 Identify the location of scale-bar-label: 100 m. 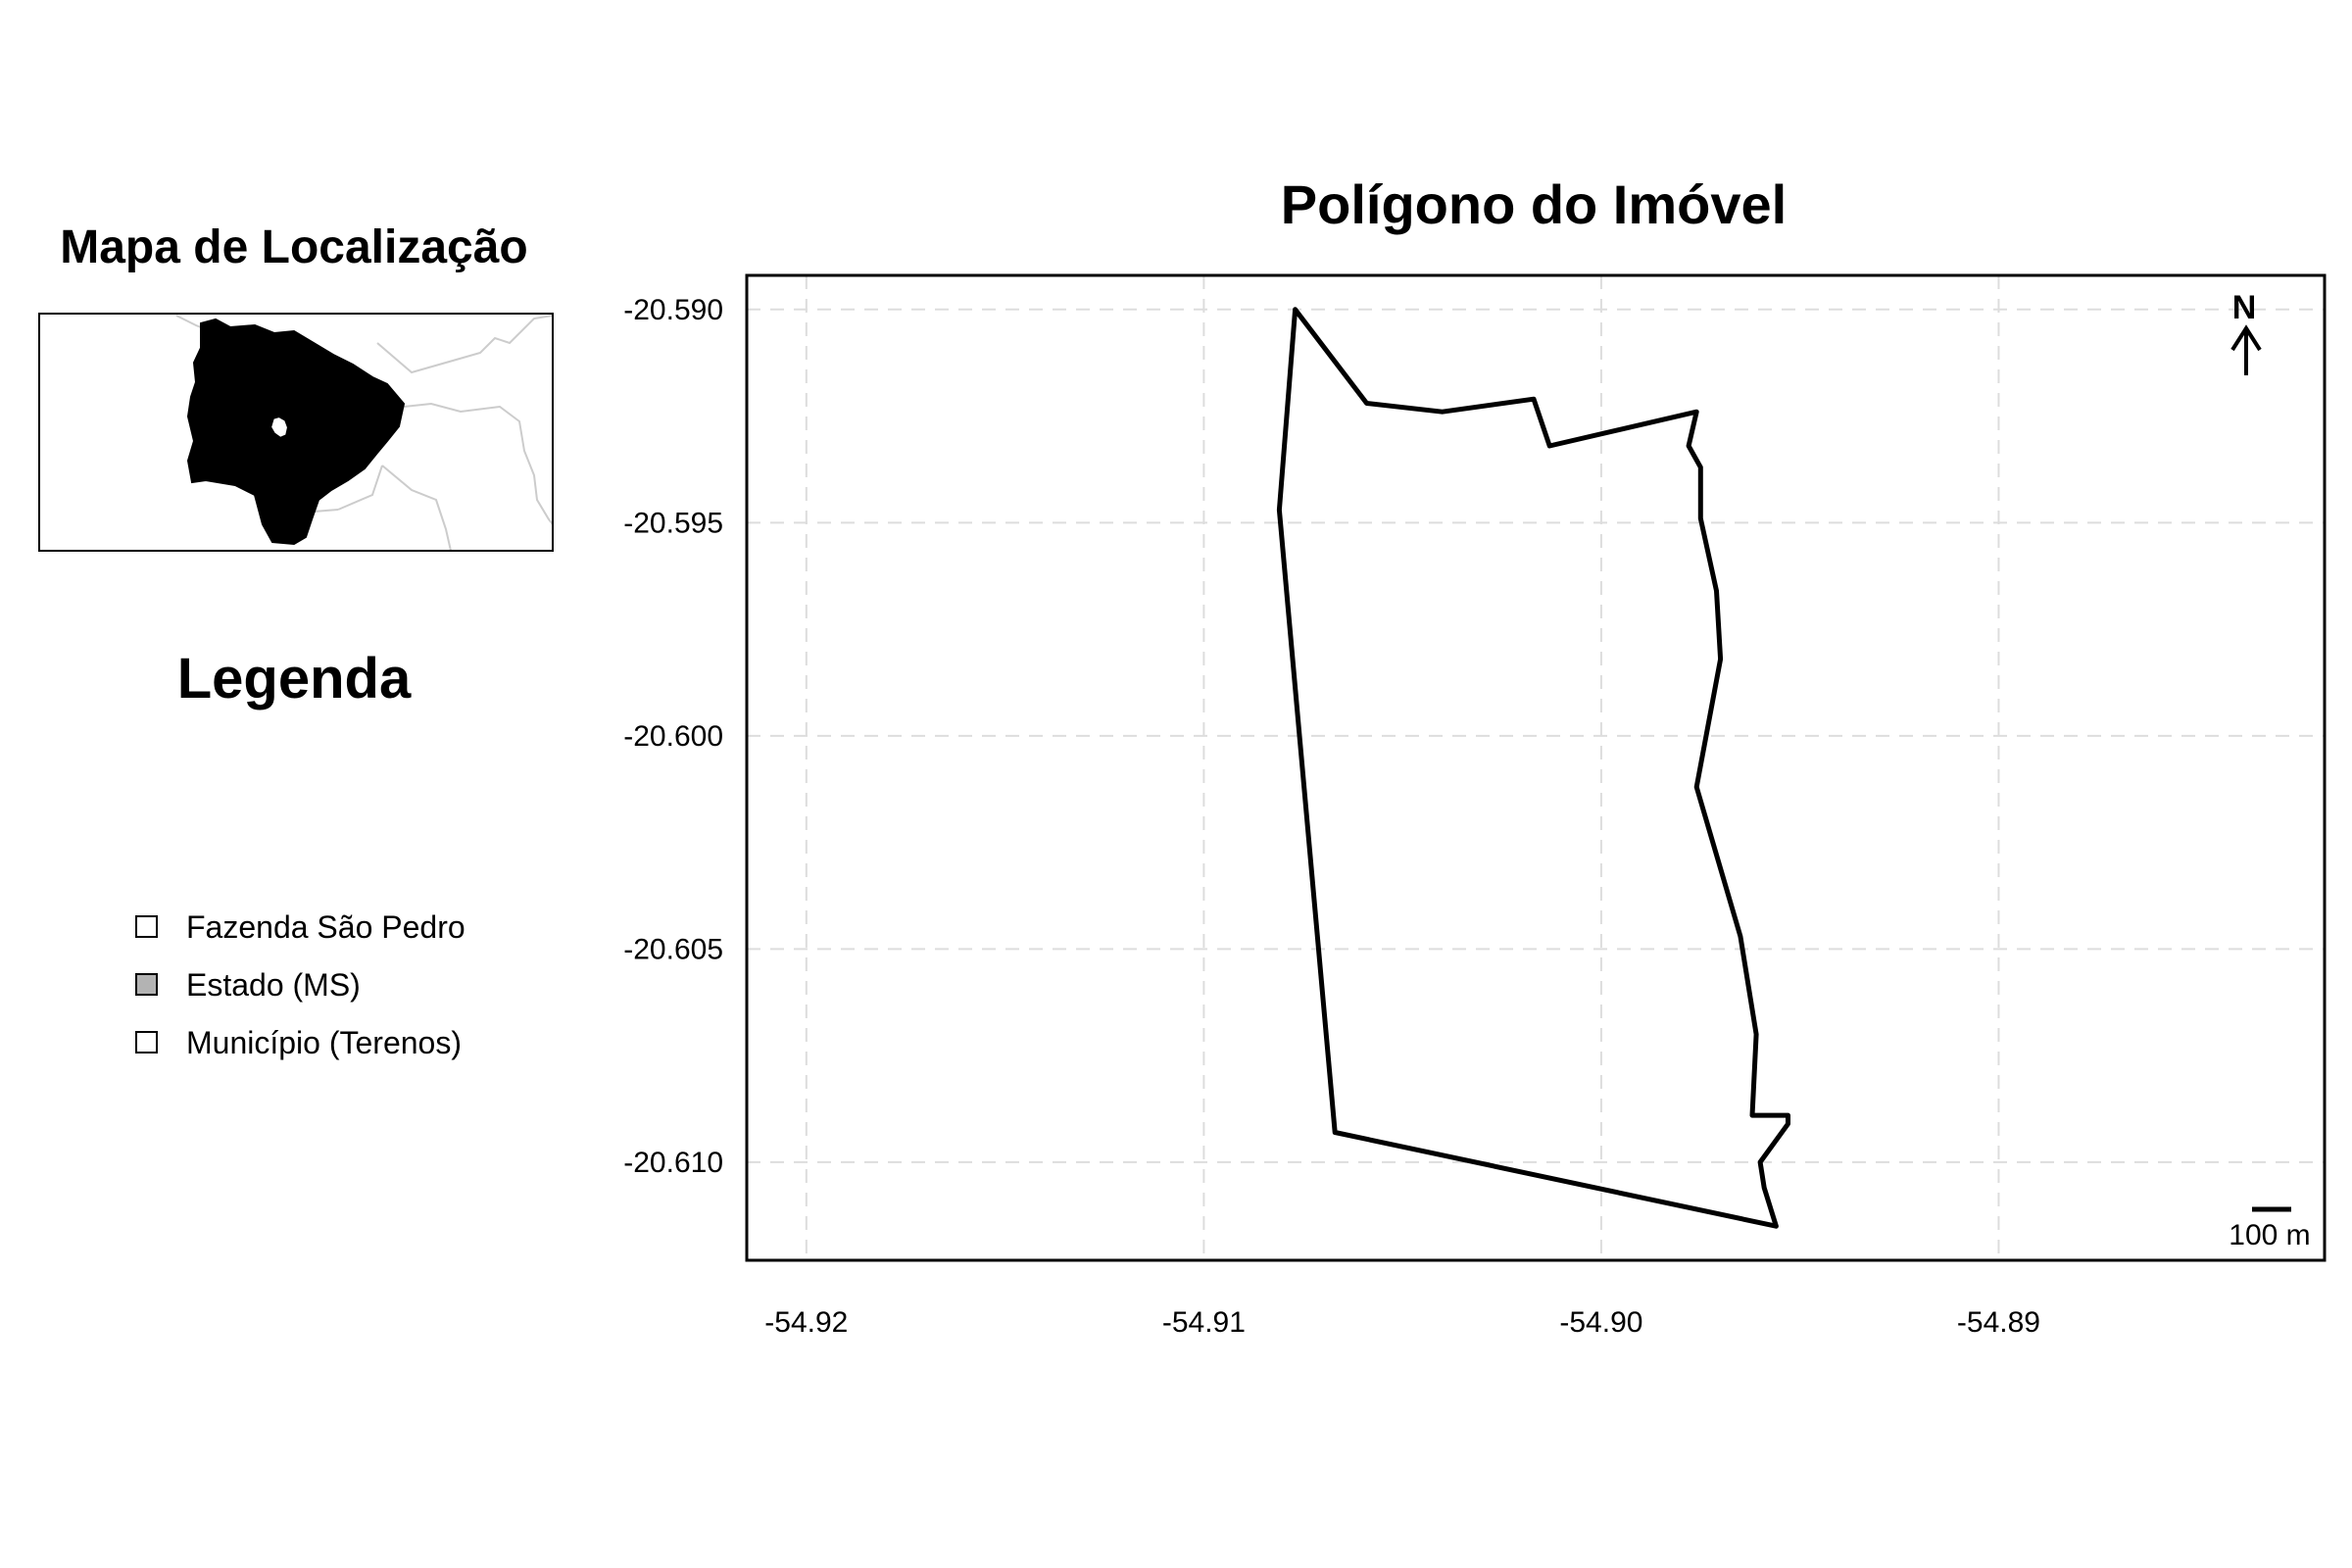
(2269, 1235).